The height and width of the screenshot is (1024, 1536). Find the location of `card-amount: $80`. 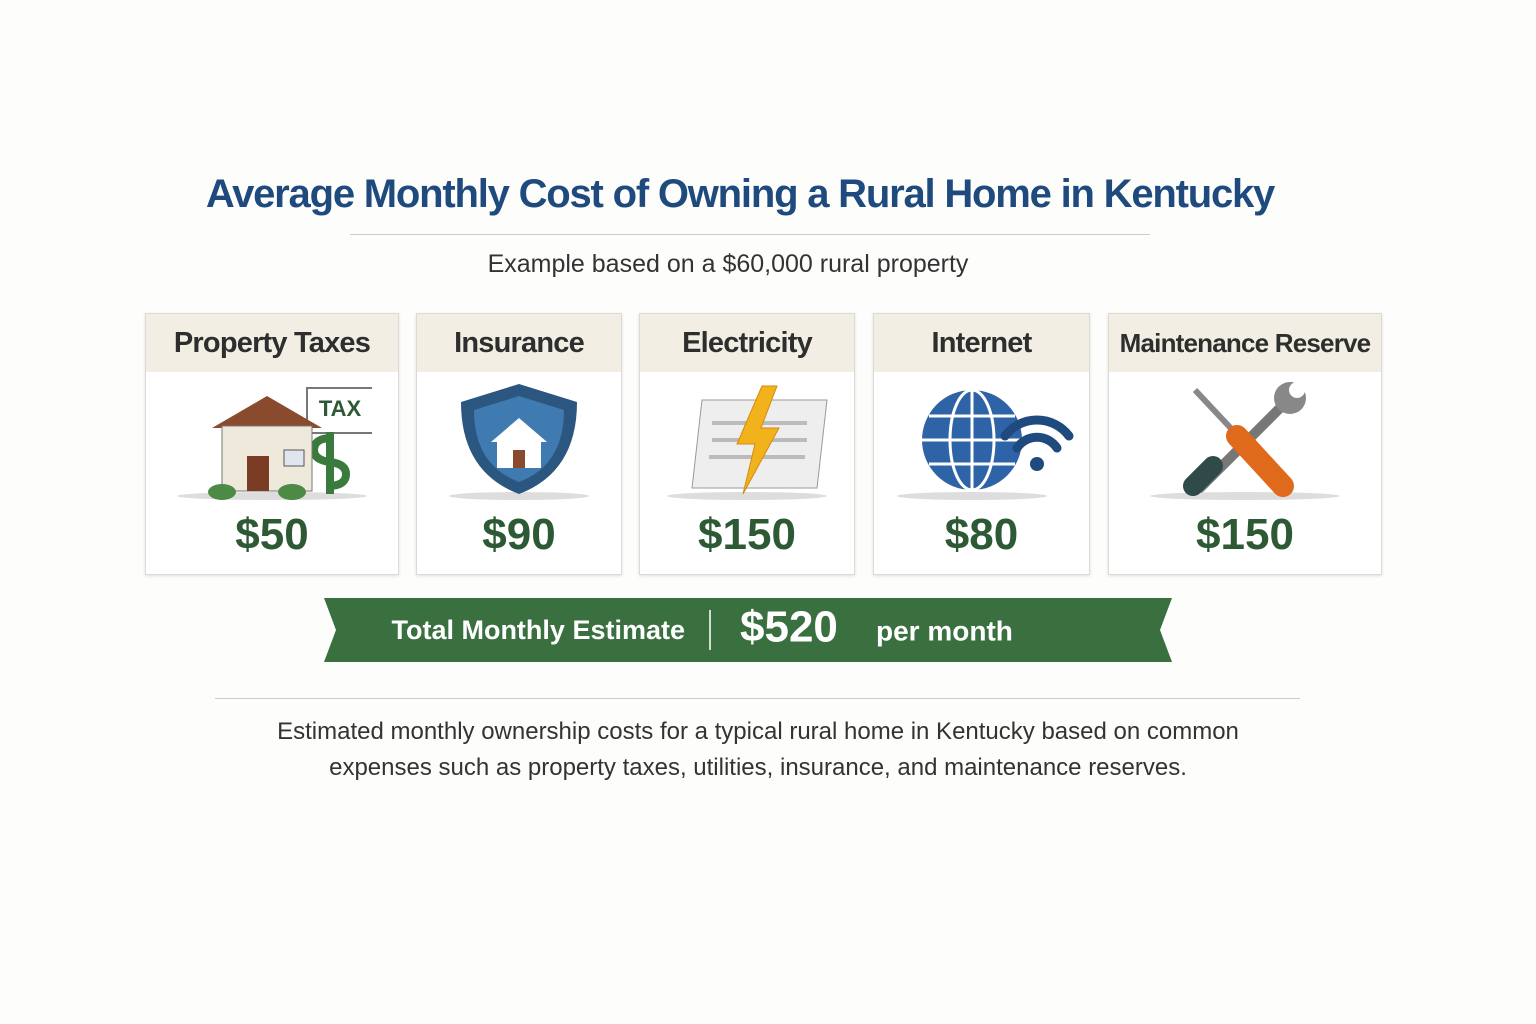

card-amount: $80 is located at coordinates (981, 534).